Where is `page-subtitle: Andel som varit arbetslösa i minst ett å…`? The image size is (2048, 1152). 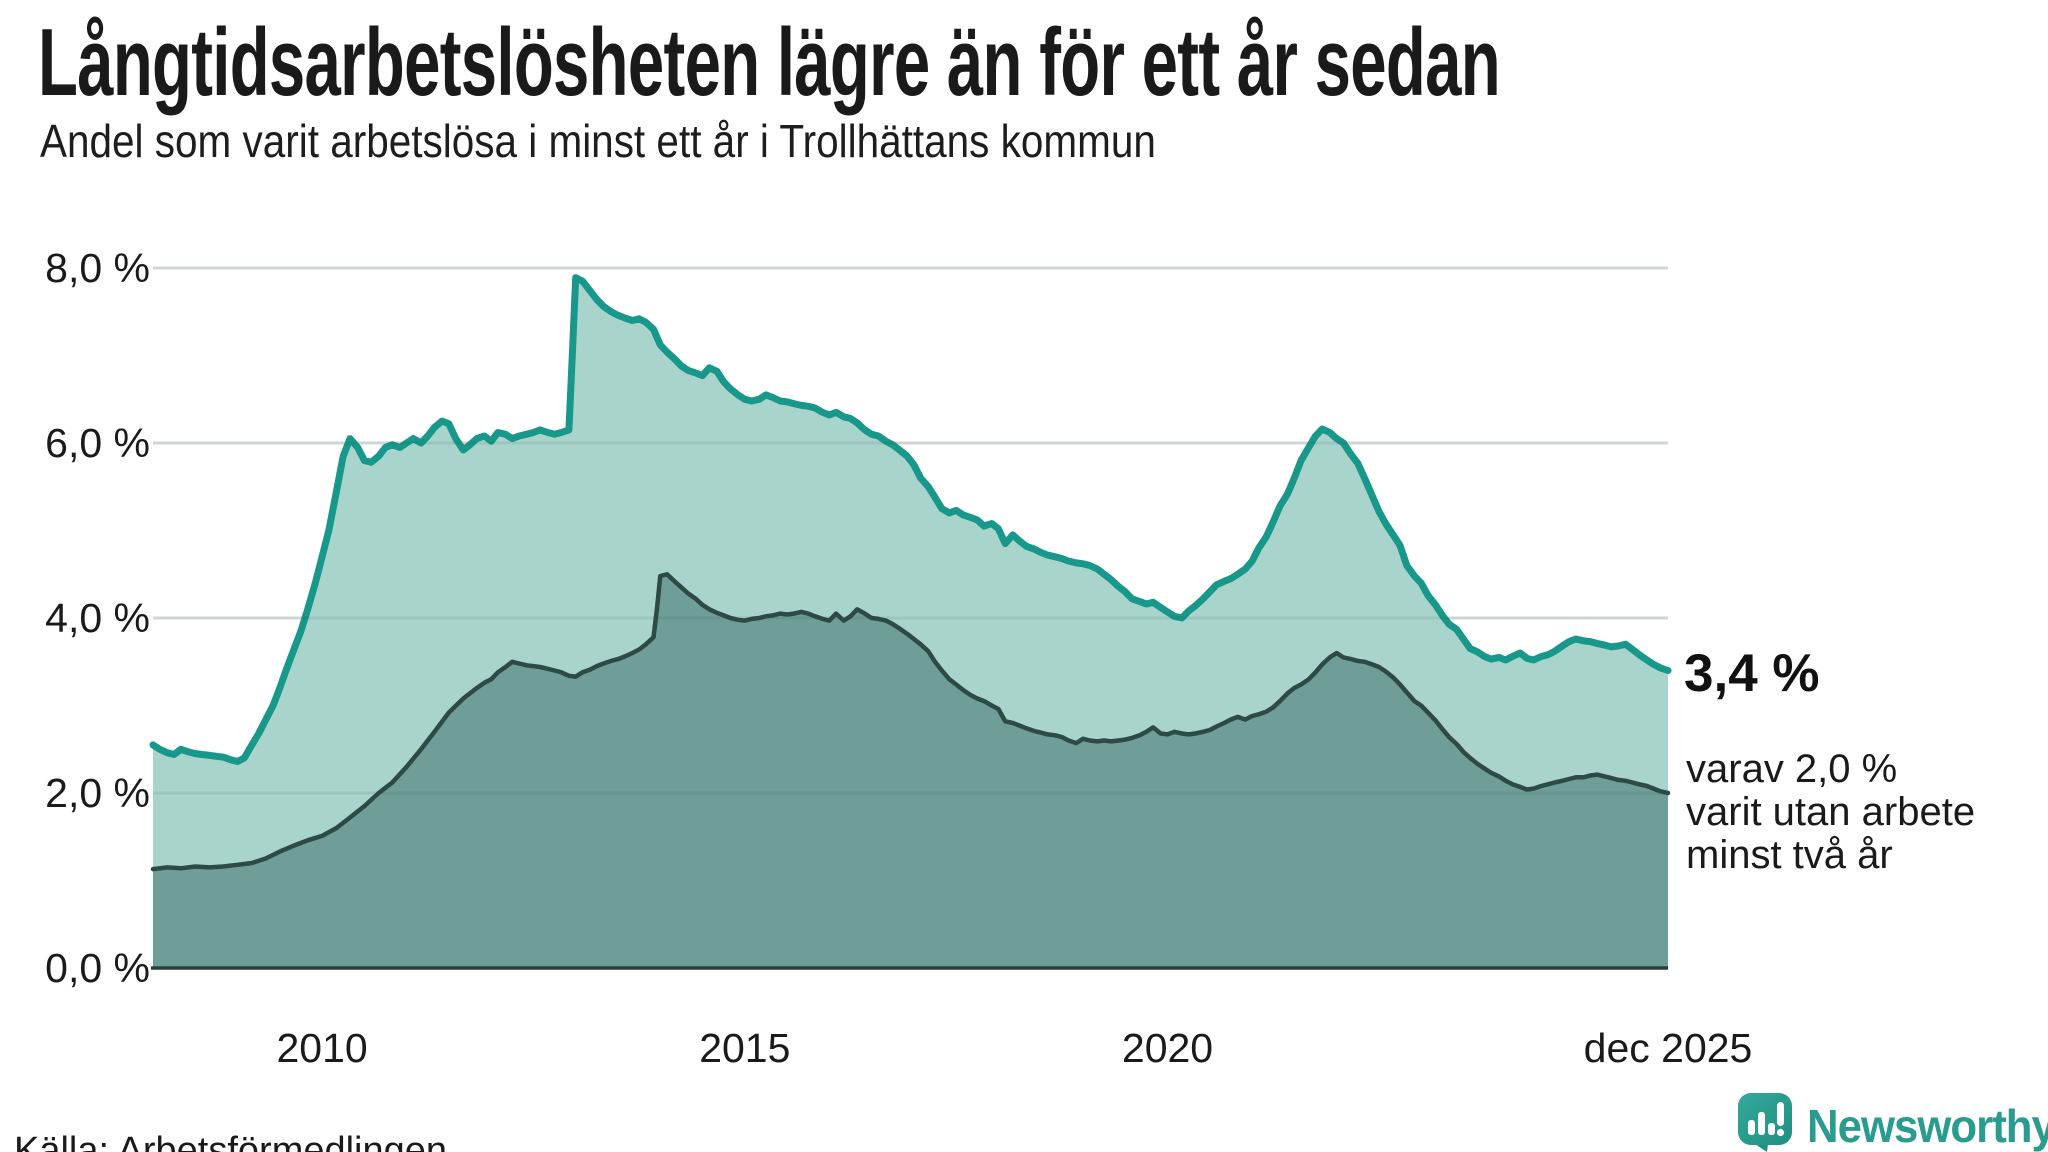 page-subtitle: Andel som varit arbetslösa i minst ett å… is located at coordinates (598, 141).